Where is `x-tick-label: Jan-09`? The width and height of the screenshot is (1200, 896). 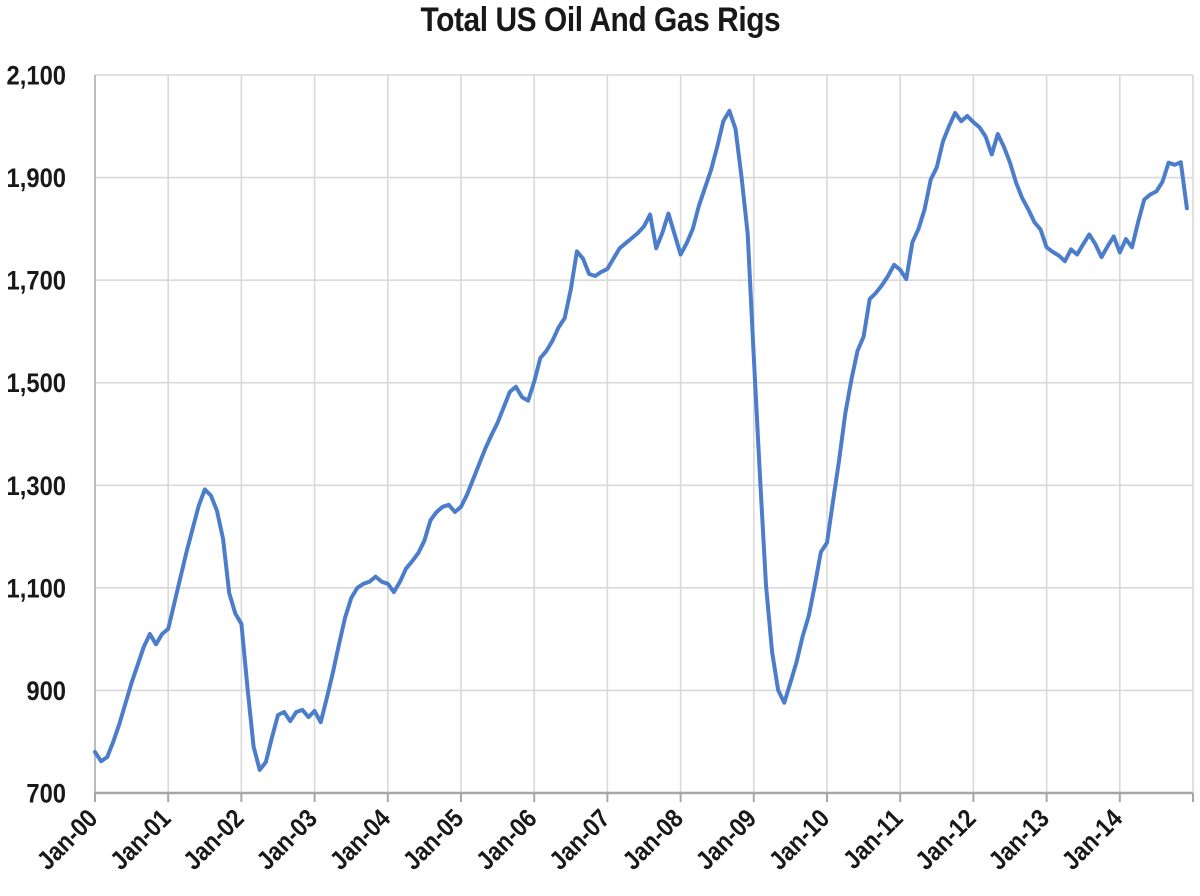 x-tick-label: Jan-09 is located at coordinates (726, 839).